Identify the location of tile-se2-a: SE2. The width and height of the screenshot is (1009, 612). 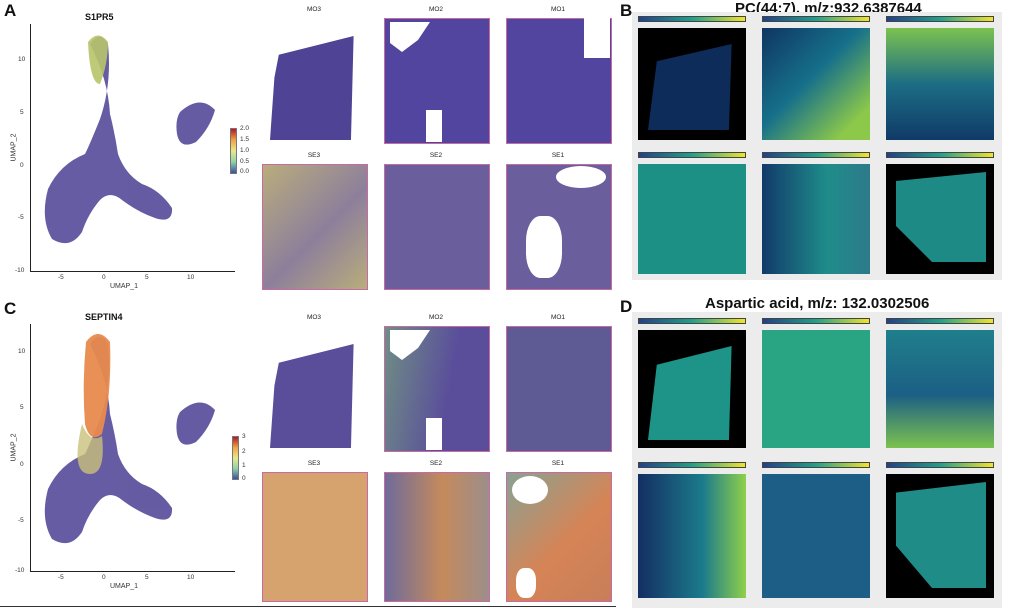
(436, 222).